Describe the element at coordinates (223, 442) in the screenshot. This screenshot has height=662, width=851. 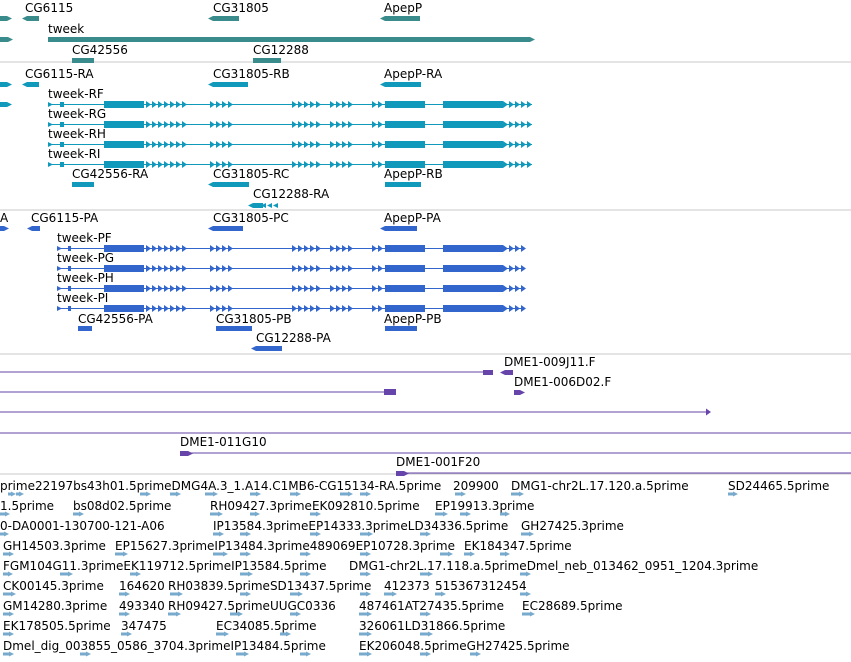
I see `clone-label: DME1-011G10` at that location.